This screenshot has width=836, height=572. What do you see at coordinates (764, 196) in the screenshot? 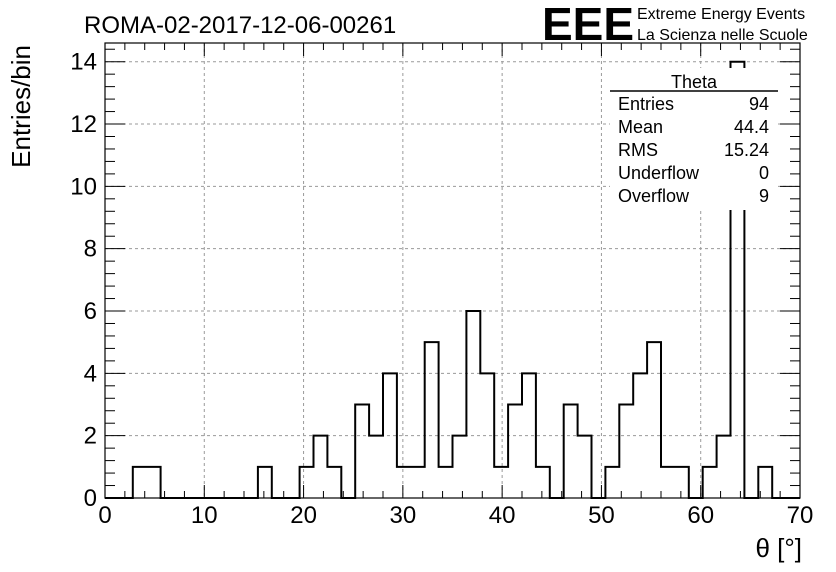
I see `stats-value: 9` at bounding box center [764, 196].